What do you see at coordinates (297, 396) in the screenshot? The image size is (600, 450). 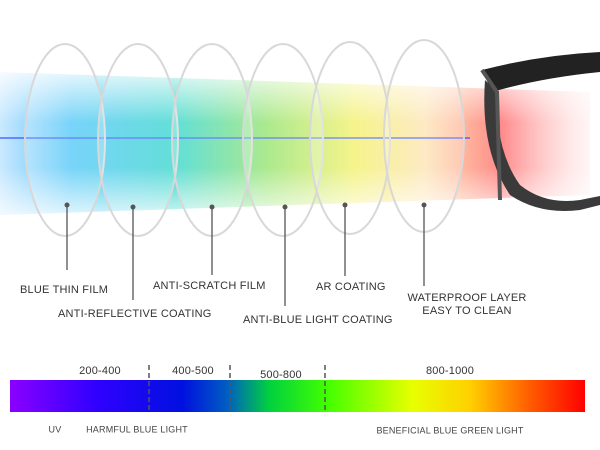 I see `spectrum-bar` at bounding box center [297, 396].